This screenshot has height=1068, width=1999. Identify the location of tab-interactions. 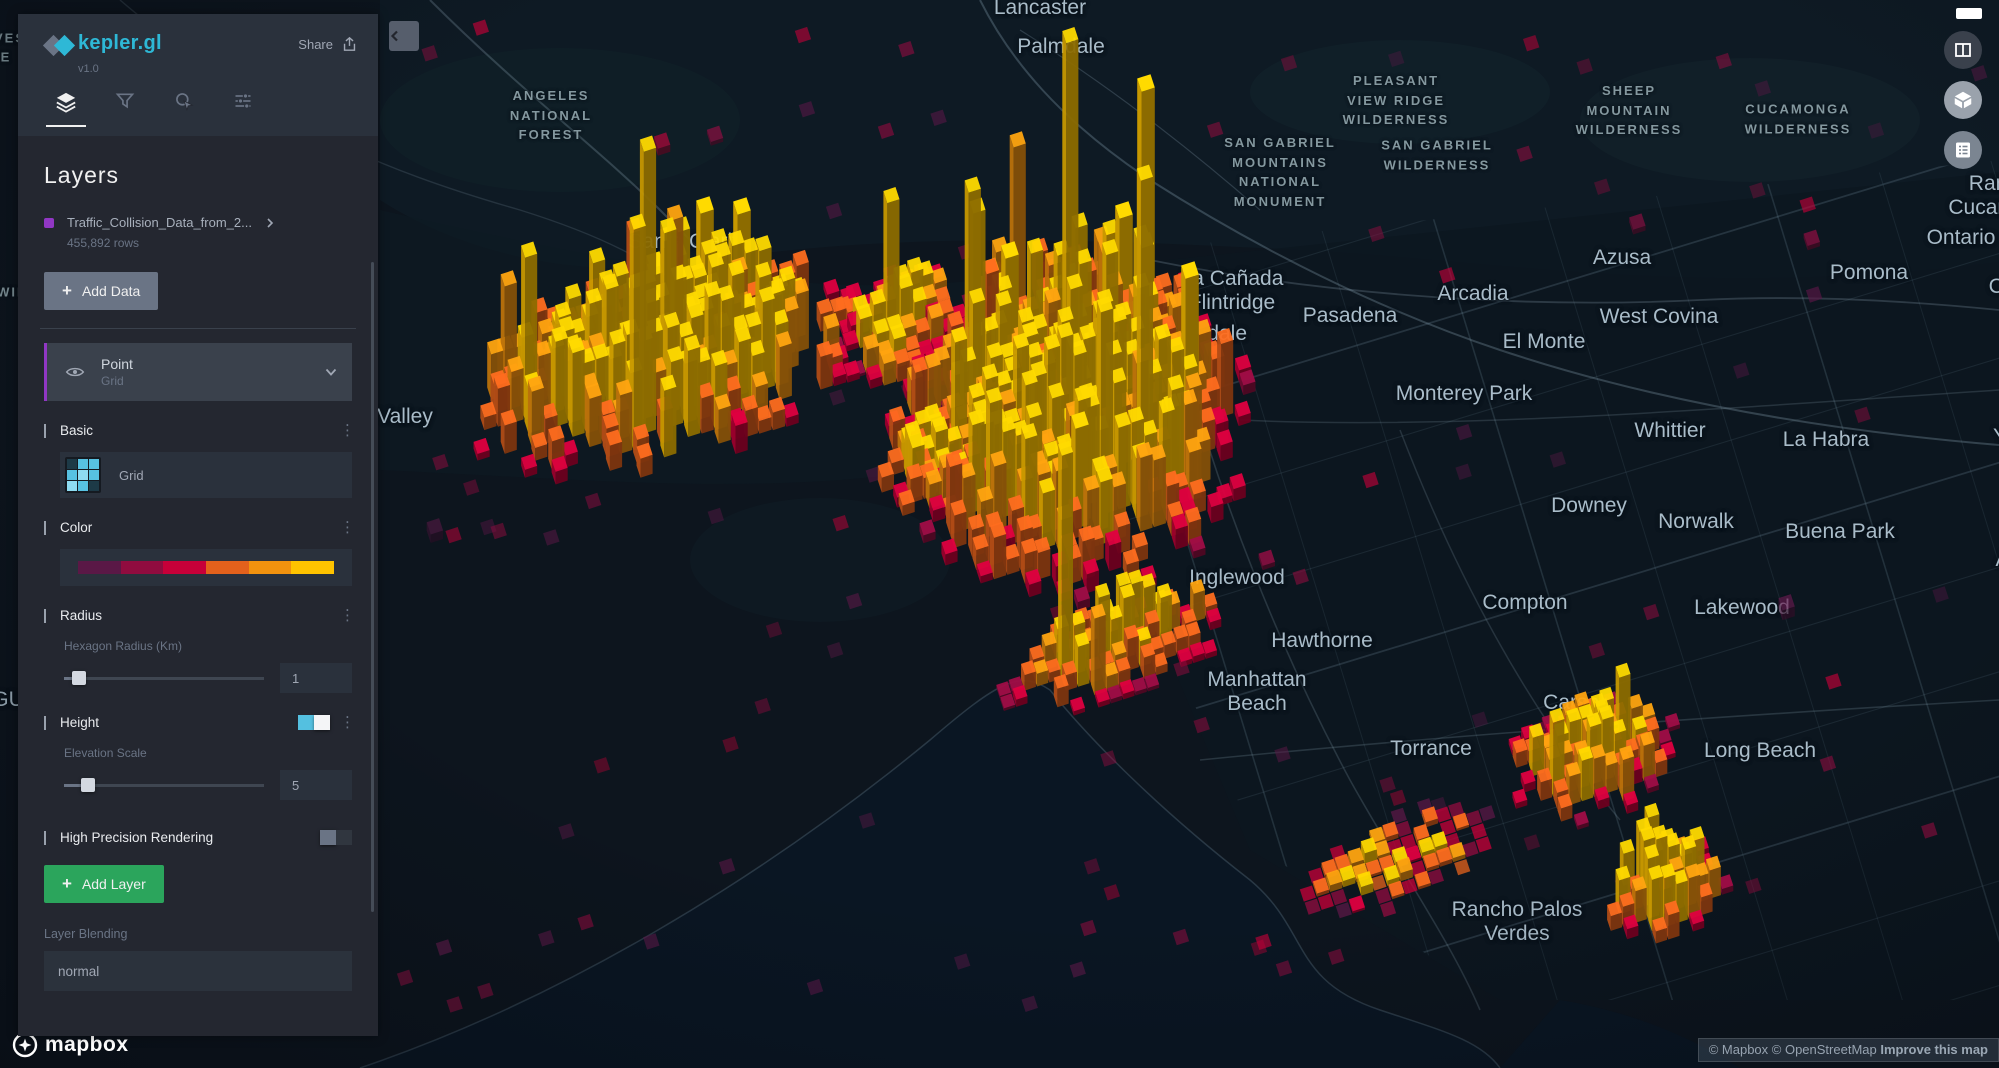
(184, 109).